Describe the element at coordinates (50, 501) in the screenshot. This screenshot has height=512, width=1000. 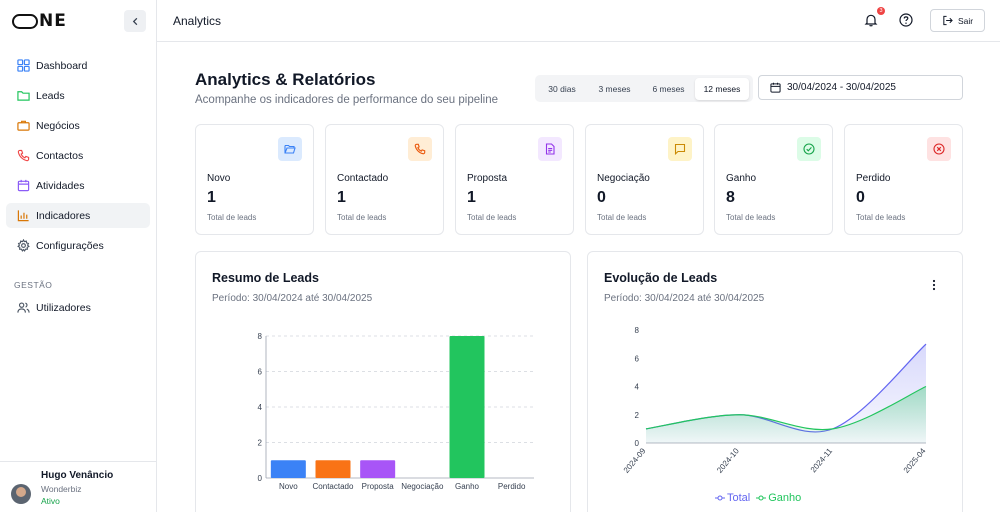
I see `user-status: Ativo` at that location.